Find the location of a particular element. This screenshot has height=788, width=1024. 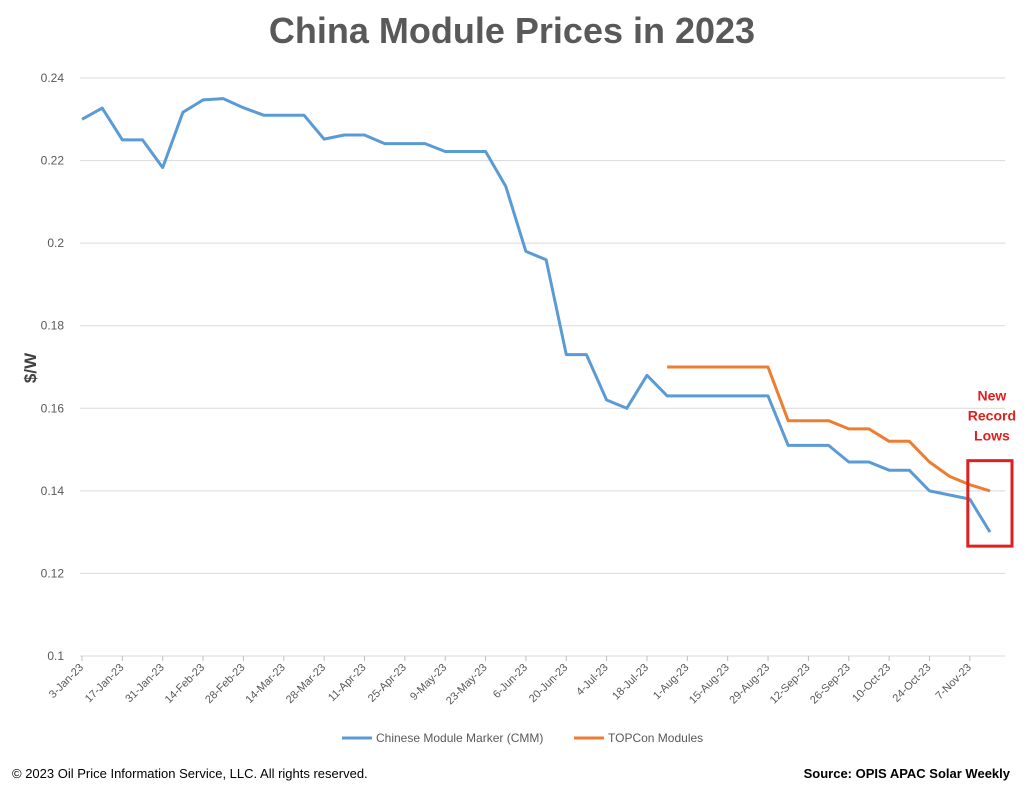

x-tick-label: 9-May-23 is located at coordinates (428, 682).